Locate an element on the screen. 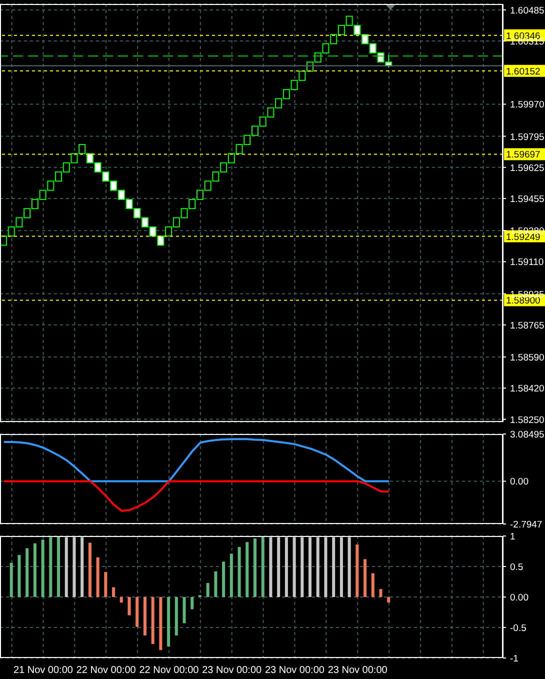 The width and height of the screenshot is (545, 679). y-tick-label: 1.59455 is located at coordinates (527, 200).